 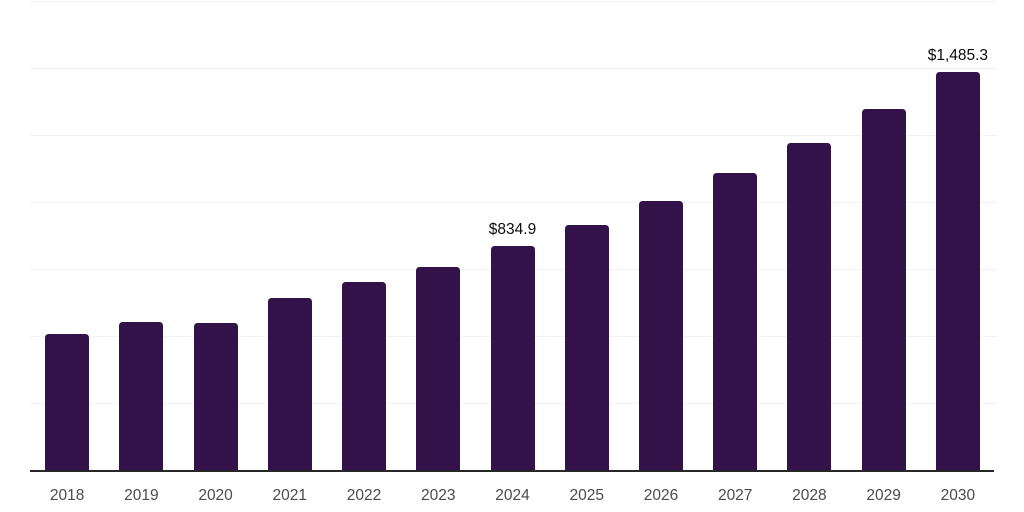 I want to click on x-tick-2026: 2026, so click(x=661, y=495).